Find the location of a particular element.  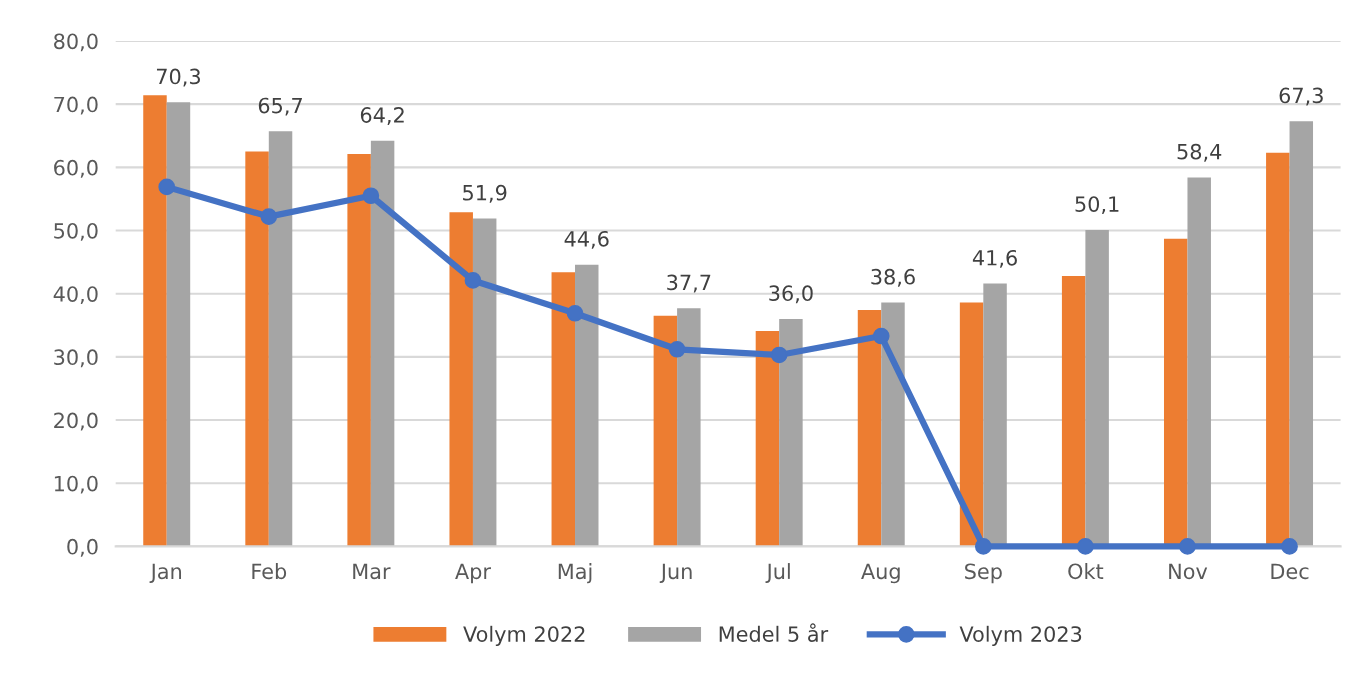

x-tick-label: Okt is located at coordinates (1086, 571).